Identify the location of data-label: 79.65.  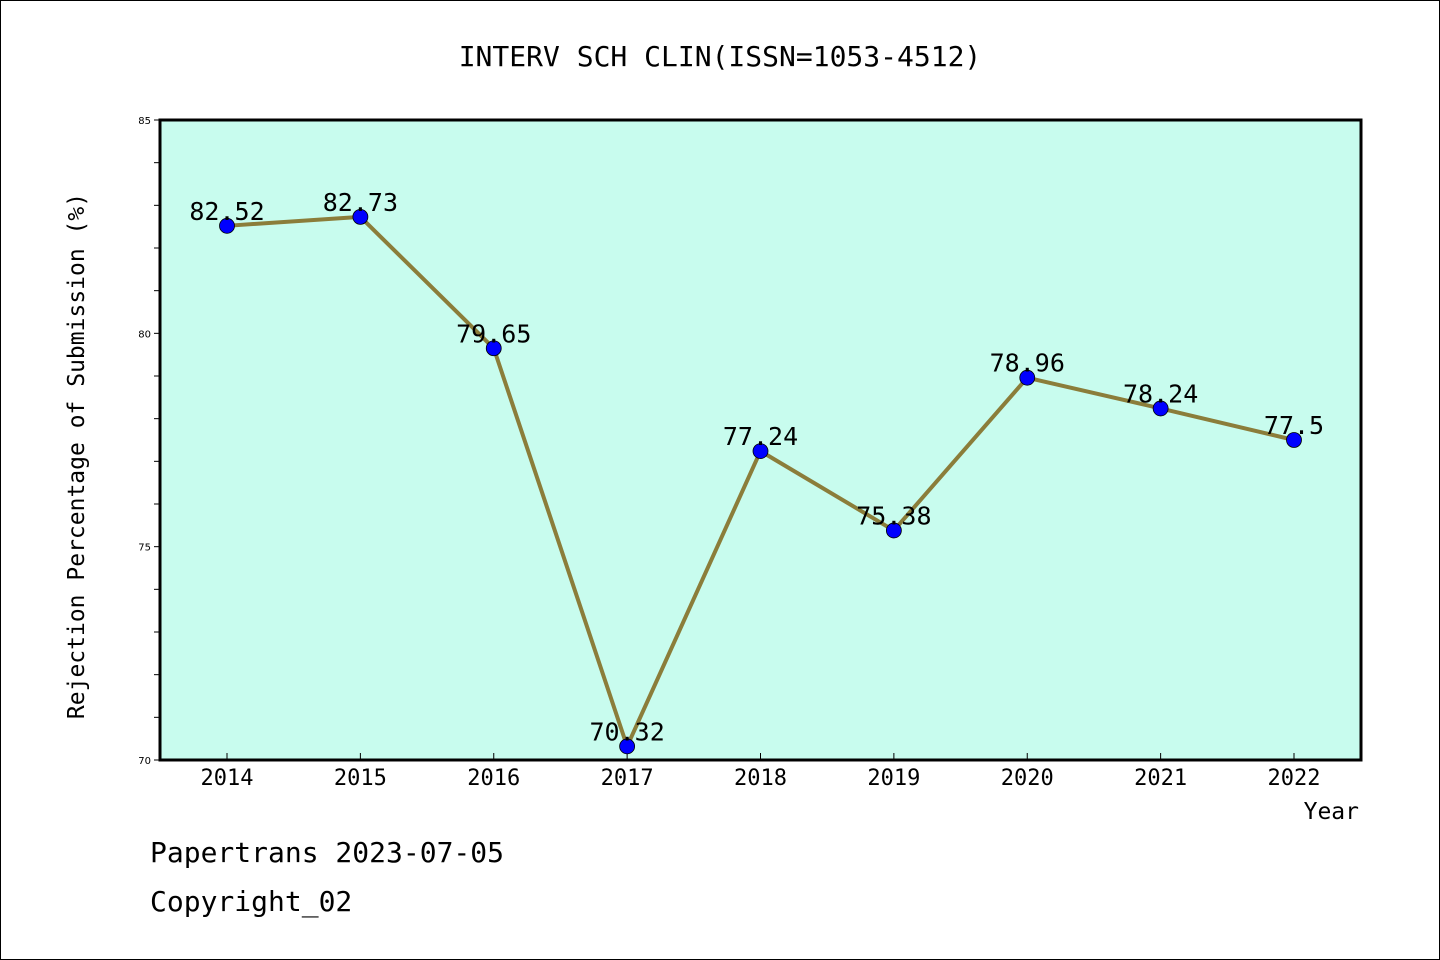
(493, 333).